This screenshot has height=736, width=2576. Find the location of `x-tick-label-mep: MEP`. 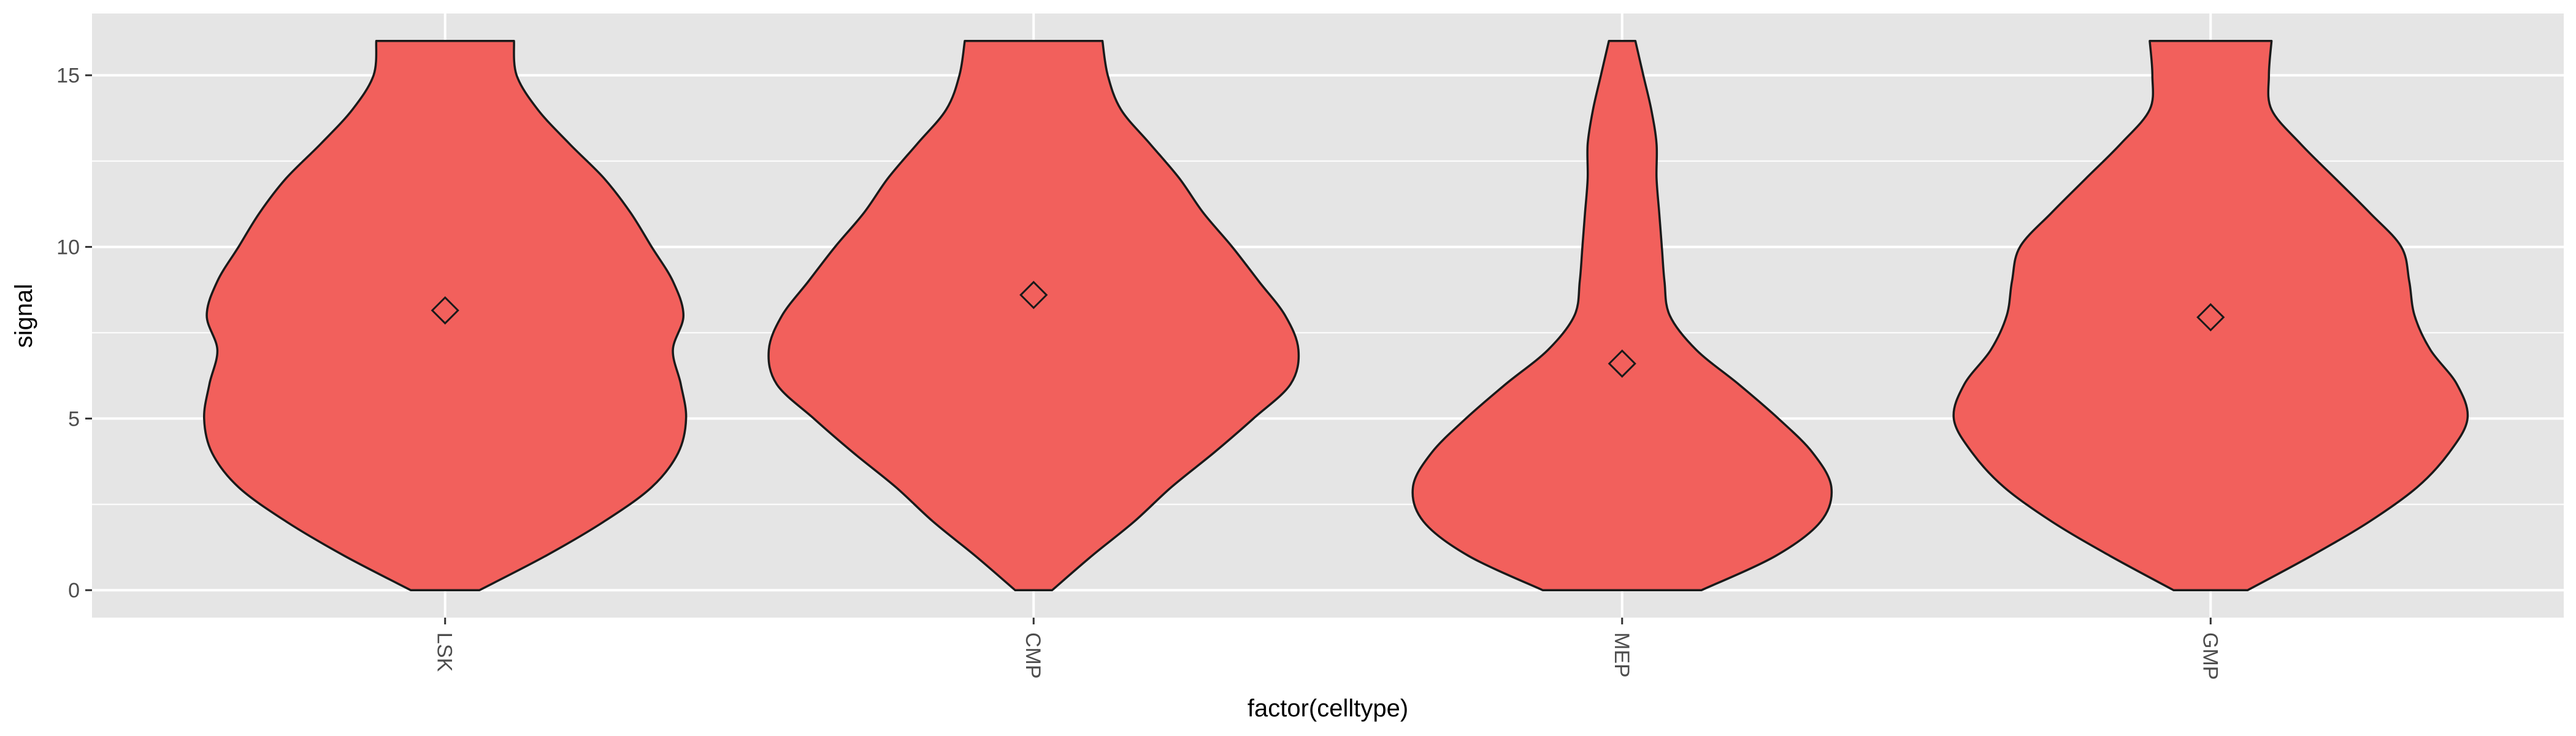

x-tick-label-mep: MEP is located at coordinates (1621, 655).